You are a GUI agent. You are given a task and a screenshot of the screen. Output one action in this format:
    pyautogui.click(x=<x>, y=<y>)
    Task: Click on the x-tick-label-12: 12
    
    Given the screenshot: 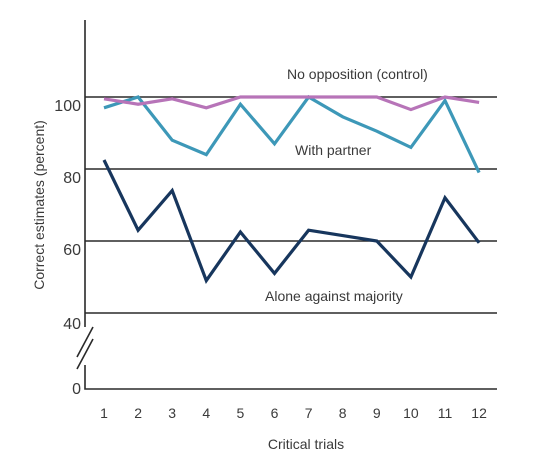 What is the action you would take?
    pyautogui.click(x=479, y=413)
    